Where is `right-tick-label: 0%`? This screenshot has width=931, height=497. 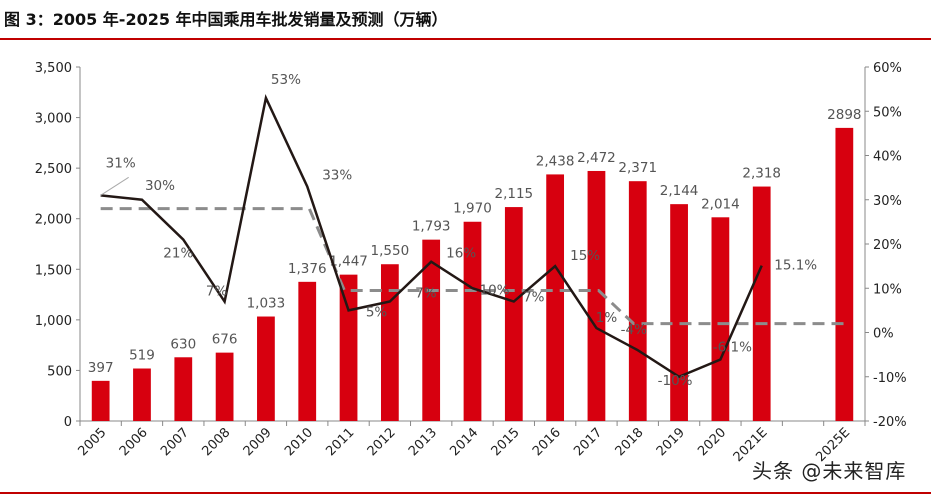 right-tick-label: 0% is located at coordinates (883, 334).